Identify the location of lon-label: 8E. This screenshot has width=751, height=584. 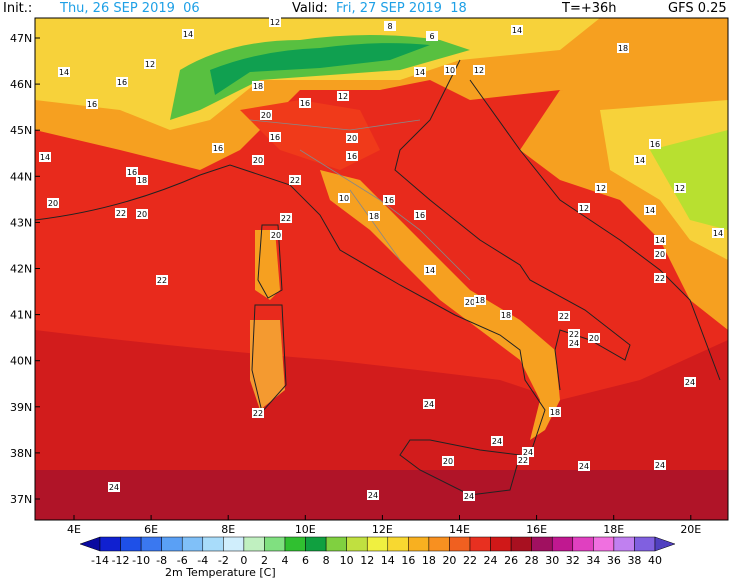
(228, 529).